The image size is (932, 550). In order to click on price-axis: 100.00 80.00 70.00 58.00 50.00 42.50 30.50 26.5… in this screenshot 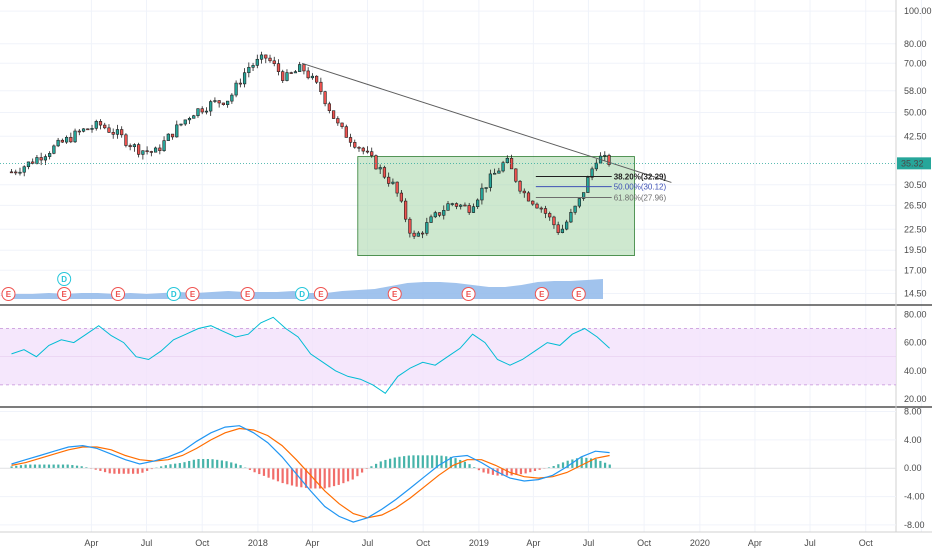, I will do `click(914, 268)`.